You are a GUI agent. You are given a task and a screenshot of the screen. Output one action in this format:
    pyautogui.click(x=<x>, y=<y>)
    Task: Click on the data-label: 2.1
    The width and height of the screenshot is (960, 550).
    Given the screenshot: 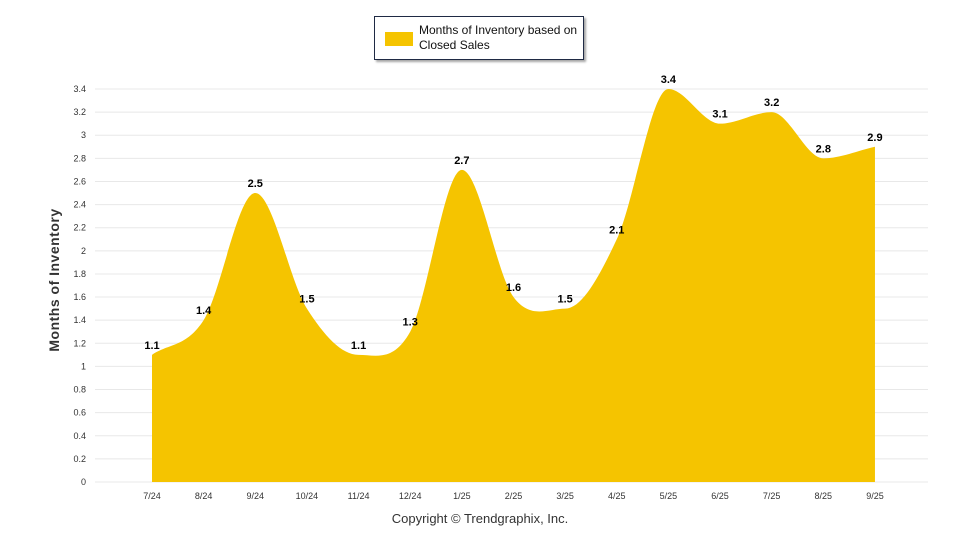 What is the action you would take?
    pyautogui.click(x=616, y=230)
    